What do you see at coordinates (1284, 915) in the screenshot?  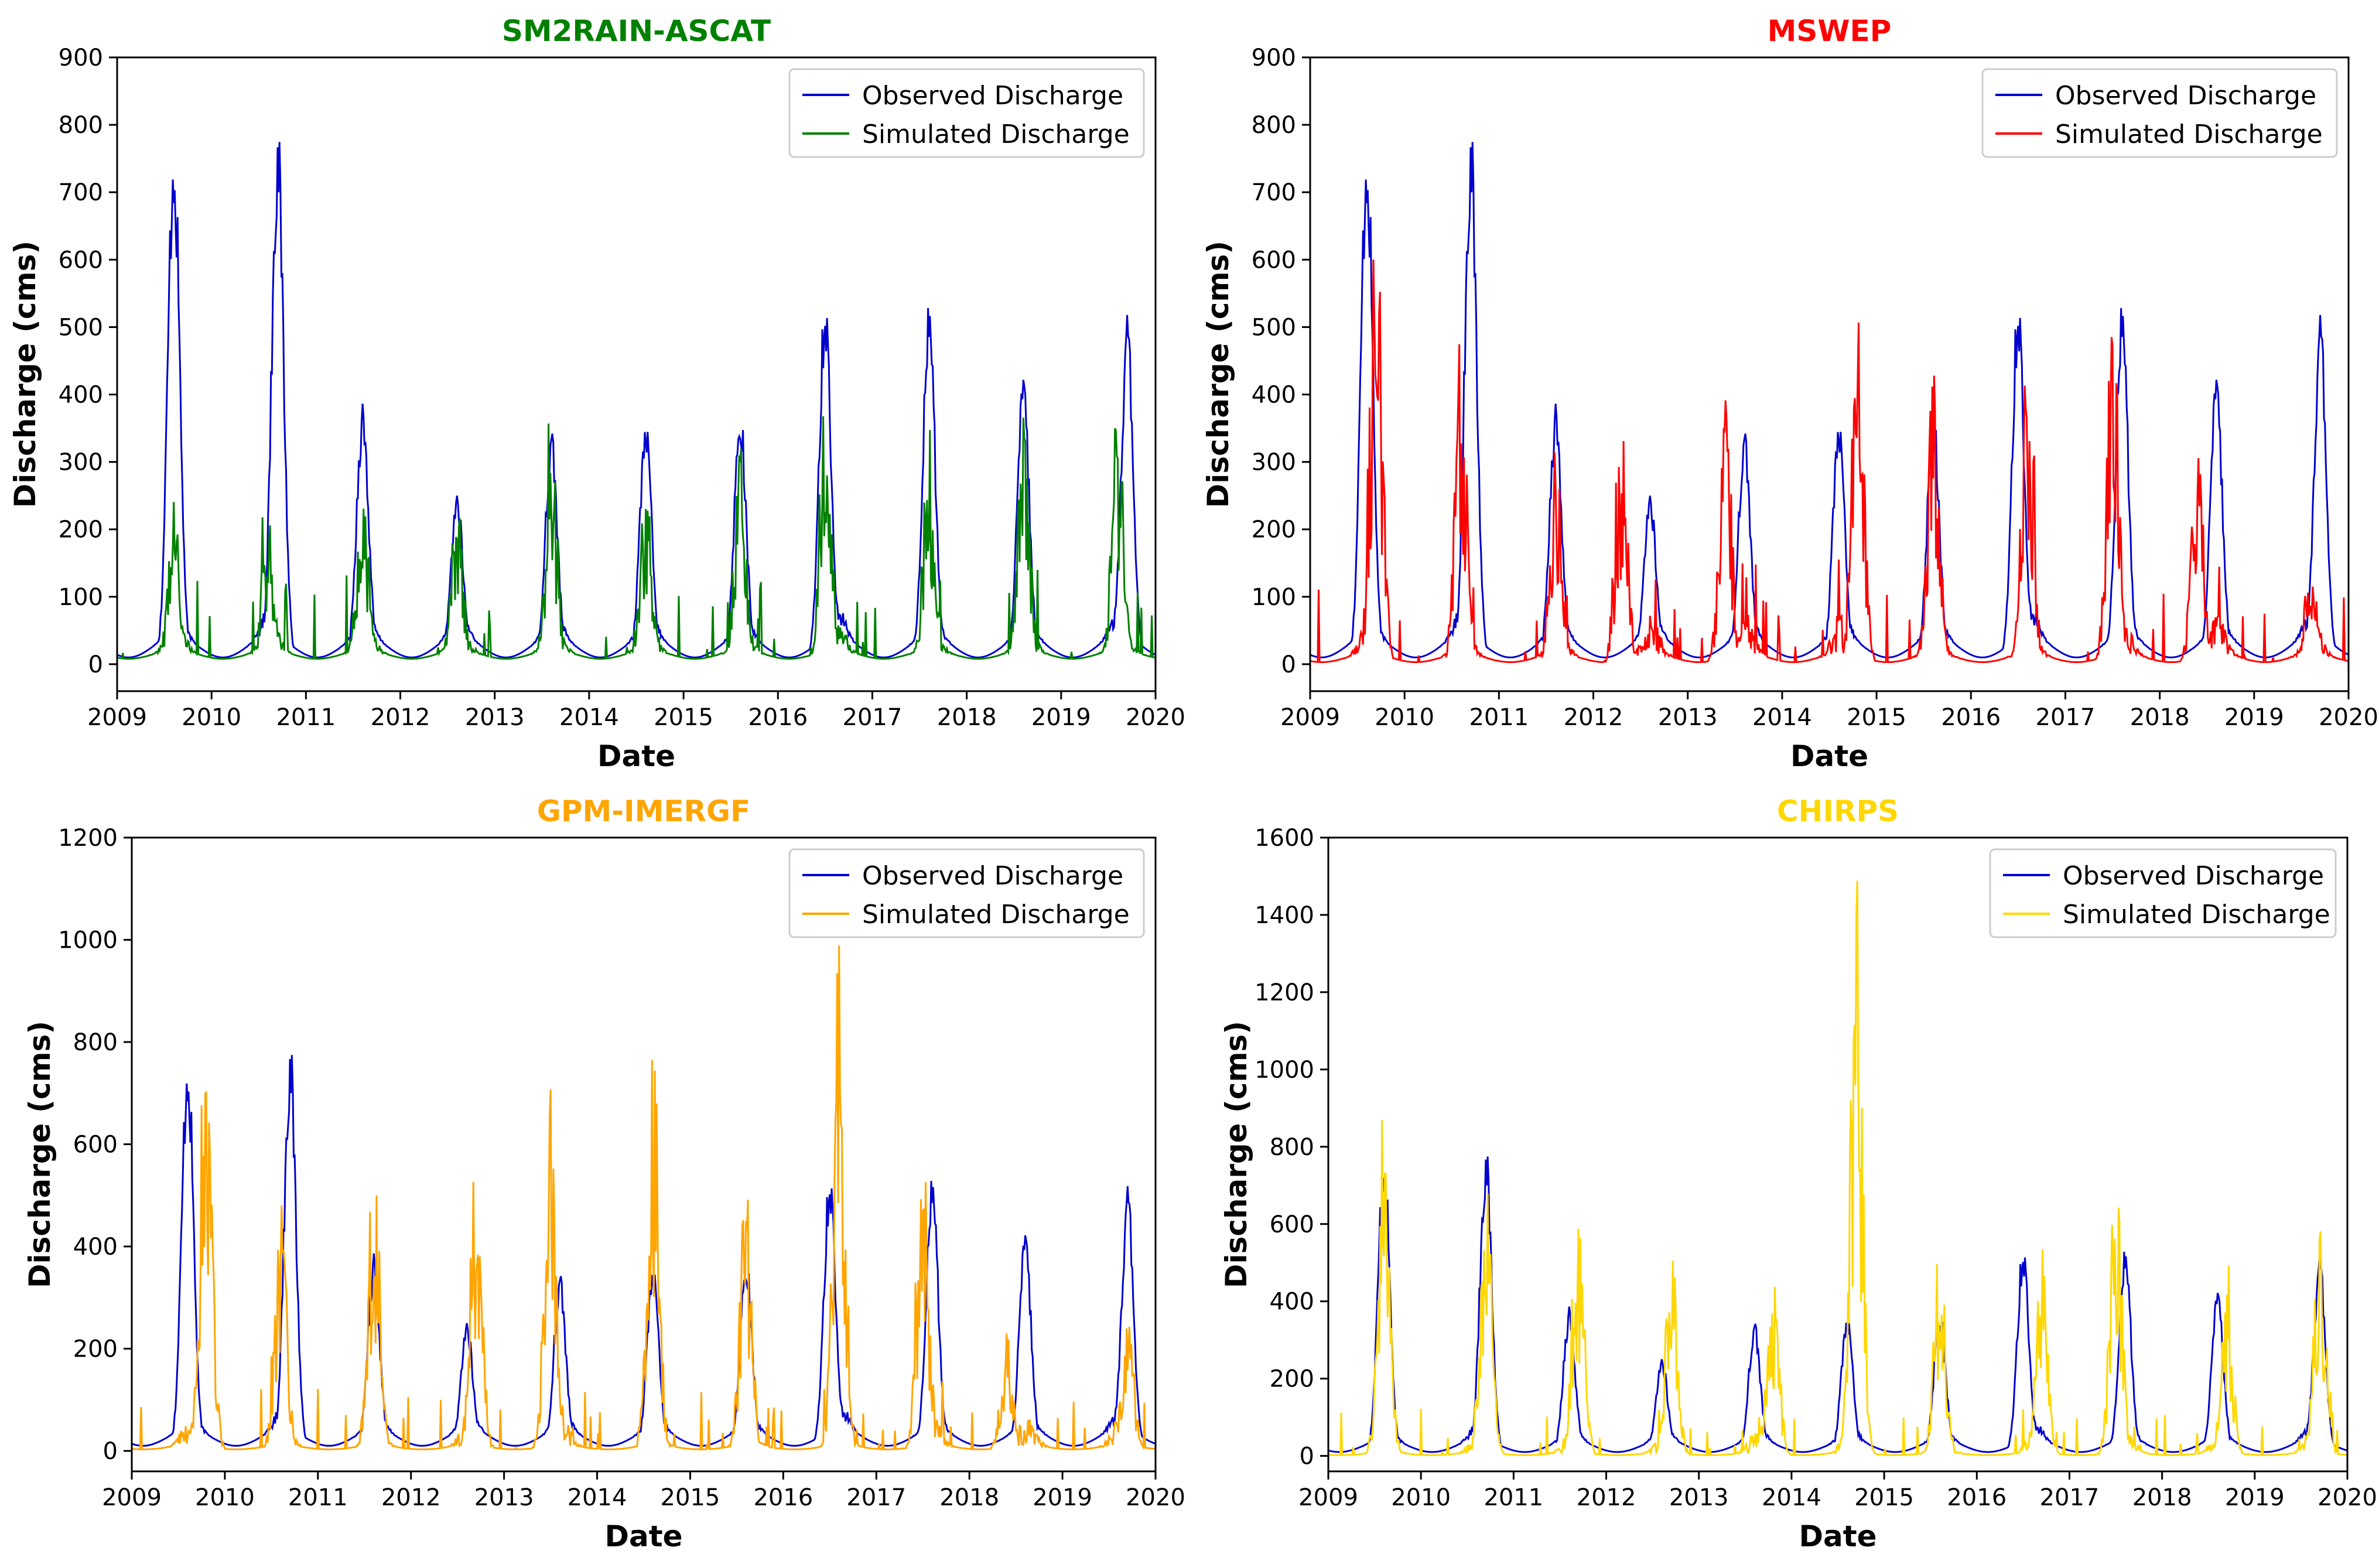 I see `y-tick-label: 1400` at bounding box center [1284, 915].